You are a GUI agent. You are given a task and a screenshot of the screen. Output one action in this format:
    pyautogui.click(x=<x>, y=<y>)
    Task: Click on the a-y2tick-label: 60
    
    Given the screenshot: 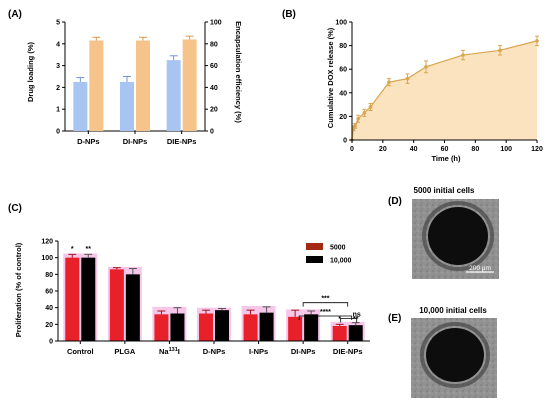 What is the action you would take?
    pyautogui.click(x=214, y=66)
    